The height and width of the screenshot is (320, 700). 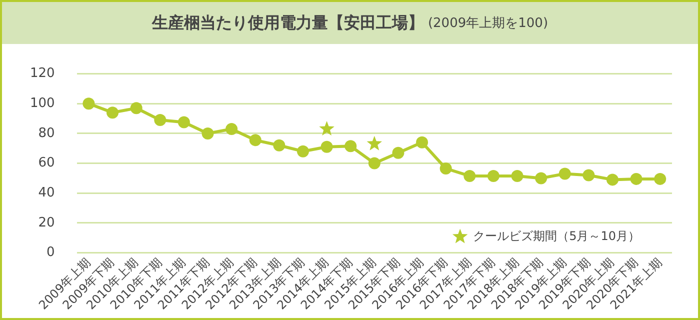 What do you see at coordinates (46, 163) in the screenshot?
I see `y-tick-label: 60` at bounding box center [46, 163].